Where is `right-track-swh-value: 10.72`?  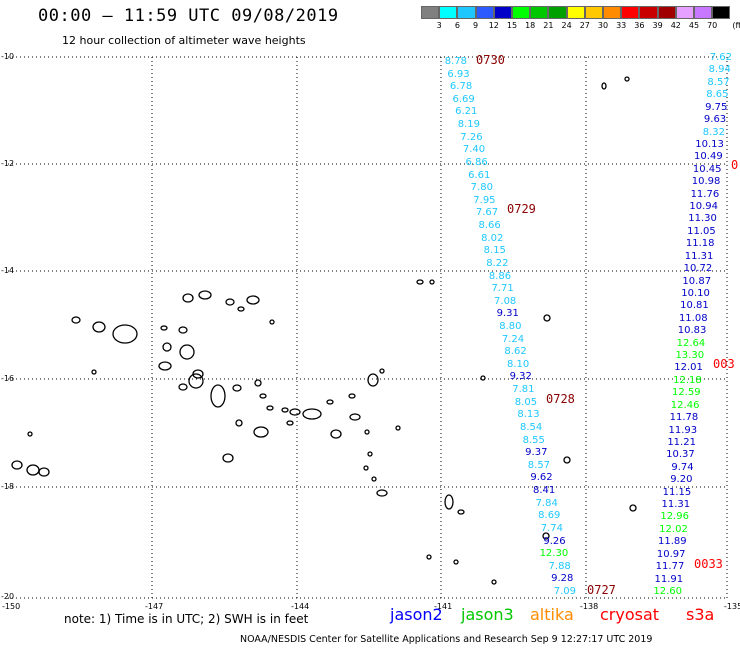
right-track-swh-value: 10.72 is located at coordinates (698, 269).